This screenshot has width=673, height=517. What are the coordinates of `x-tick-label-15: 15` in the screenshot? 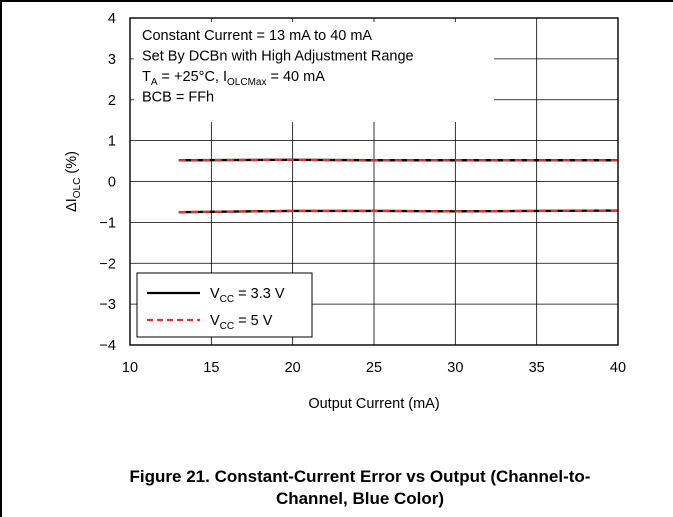 It's located at (211, 368).